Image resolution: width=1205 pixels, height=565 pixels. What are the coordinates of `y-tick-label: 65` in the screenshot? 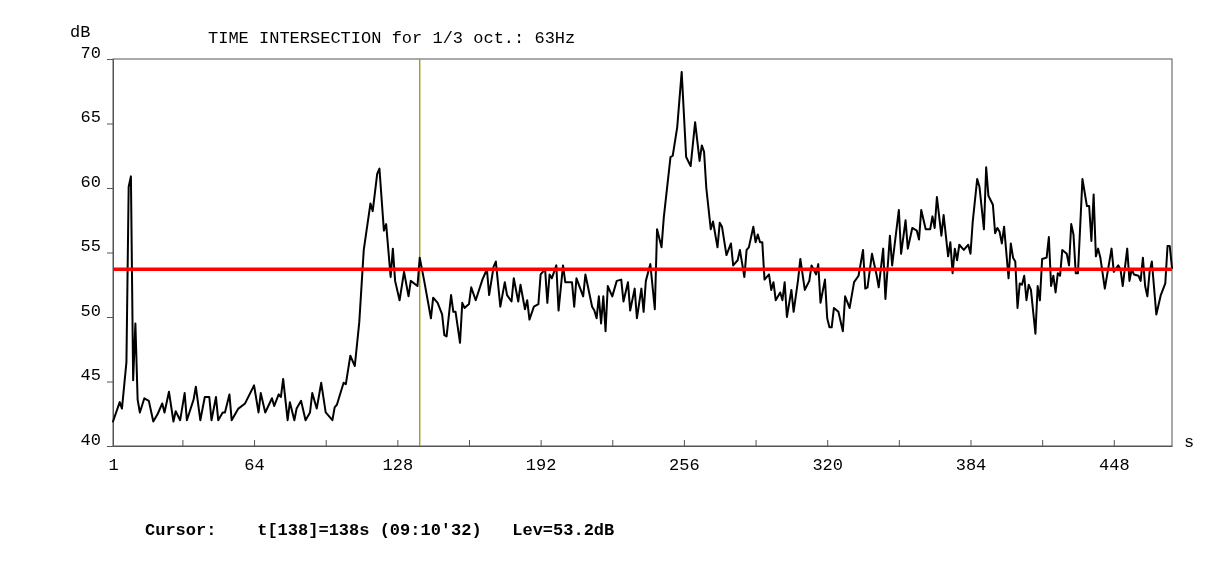 It's located at (90, 118).